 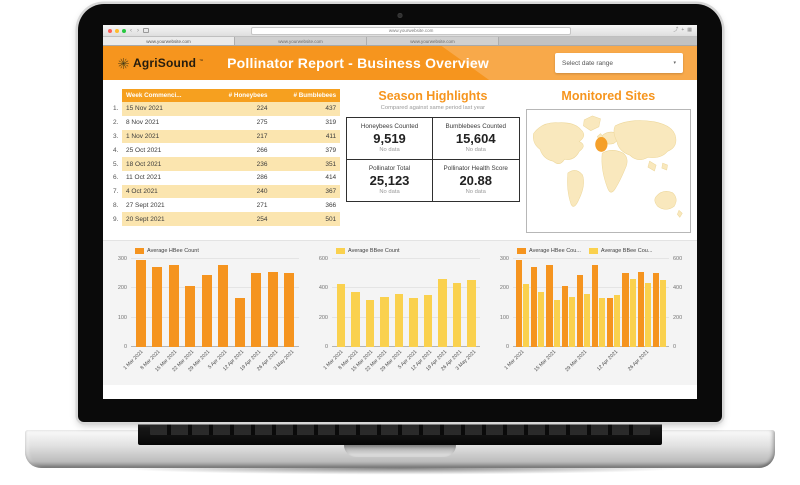 I want to click on table-row: 9. 20 Sept 2021 254 501, so click(x=225, y=219).